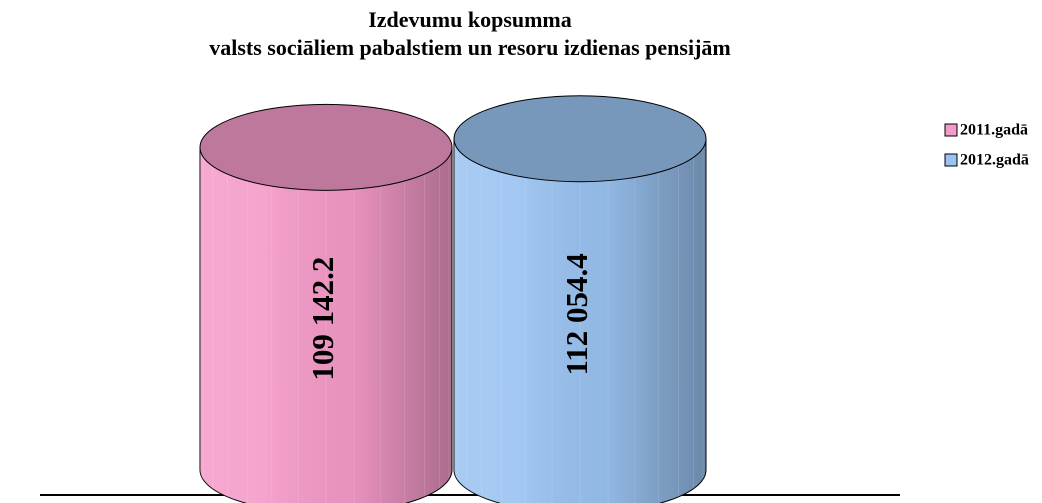  Describe the element at coordinates (994, 160) in the screenshot. I see `legend-label: 2012.gadā` at that location.